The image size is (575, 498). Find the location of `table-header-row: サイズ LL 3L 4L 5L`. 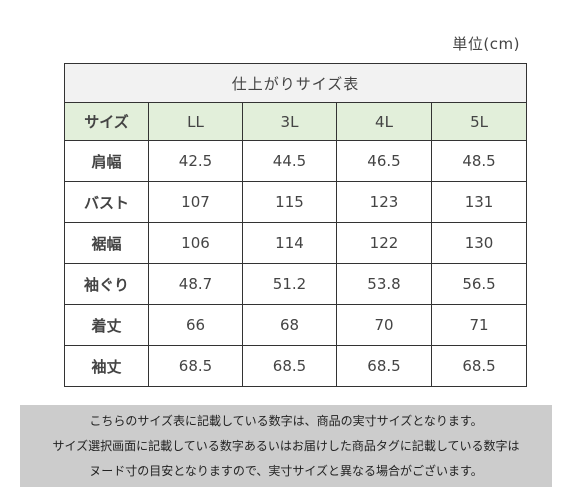

table-header-row: サイズ LL 3L 4L 5L is located at coordinates (296, 121).